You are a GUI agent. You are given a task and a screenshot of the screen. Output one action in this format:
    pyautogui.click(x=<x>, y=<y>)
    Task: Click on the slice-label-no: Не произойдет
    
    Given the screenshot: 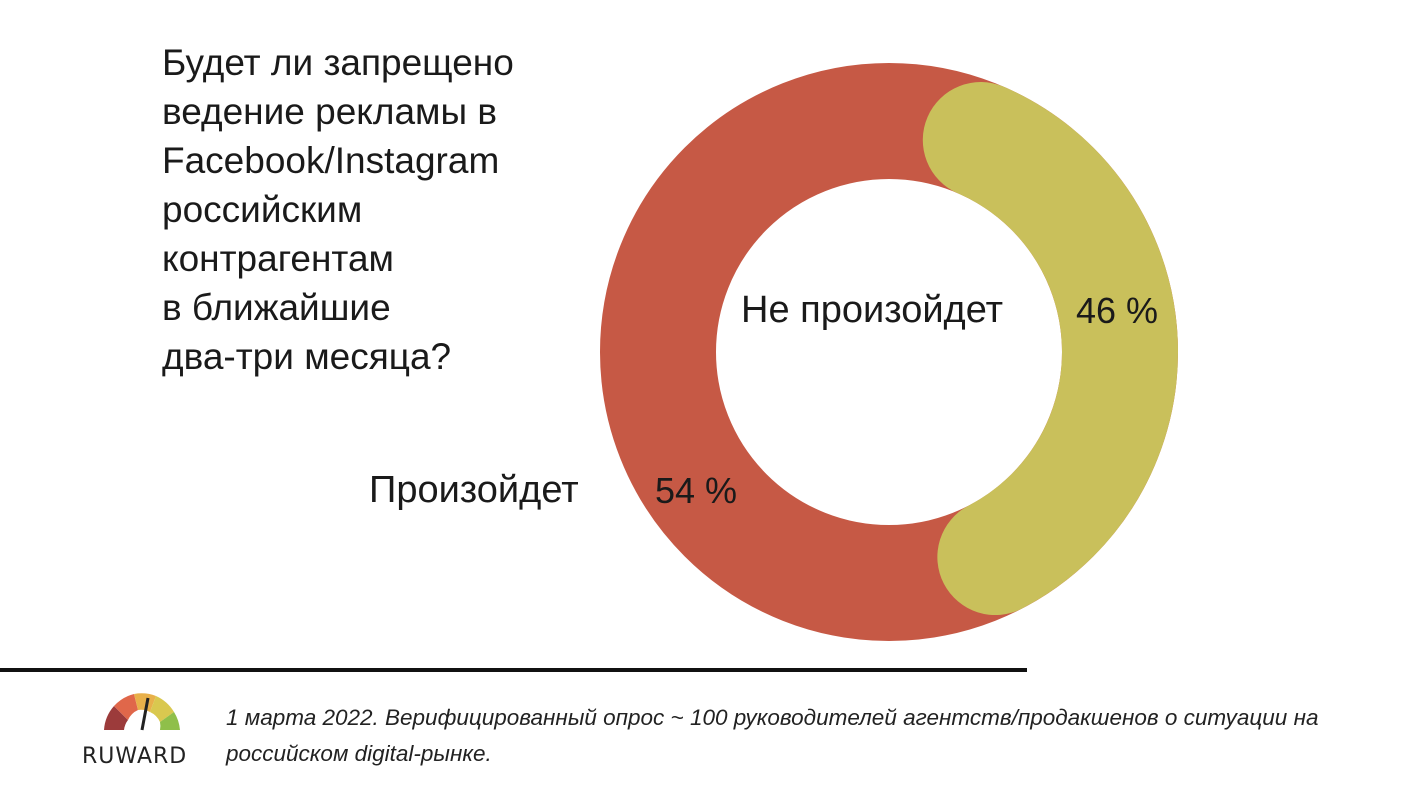 What is the action you would take?
    pyautogui.click(x=872, y=310)
    